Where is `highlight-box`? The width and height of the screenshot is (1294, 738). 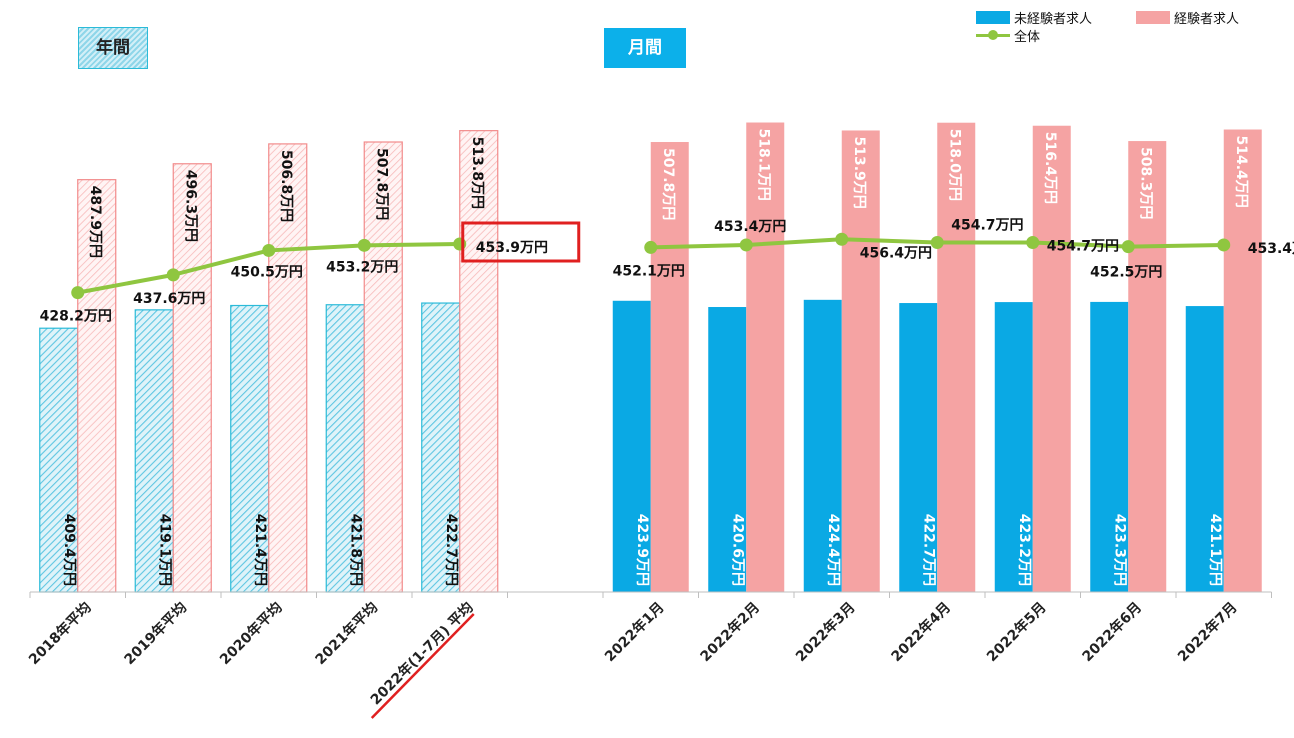
highlight-box is located at coordinates (521, 242).